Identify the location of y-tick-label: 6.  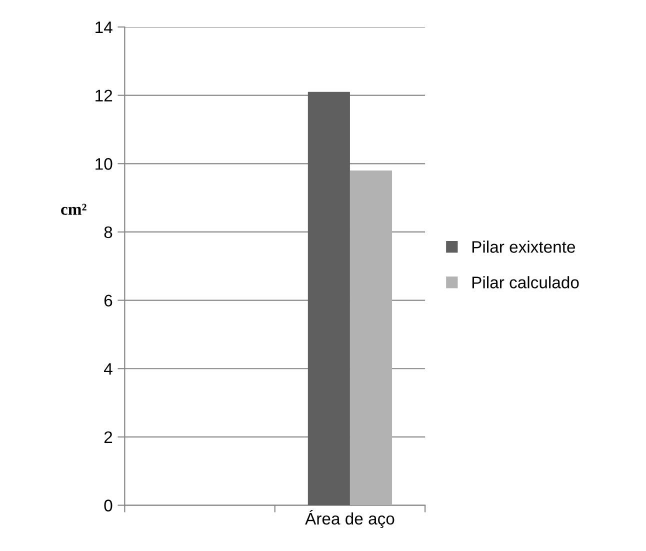
(108, 300).